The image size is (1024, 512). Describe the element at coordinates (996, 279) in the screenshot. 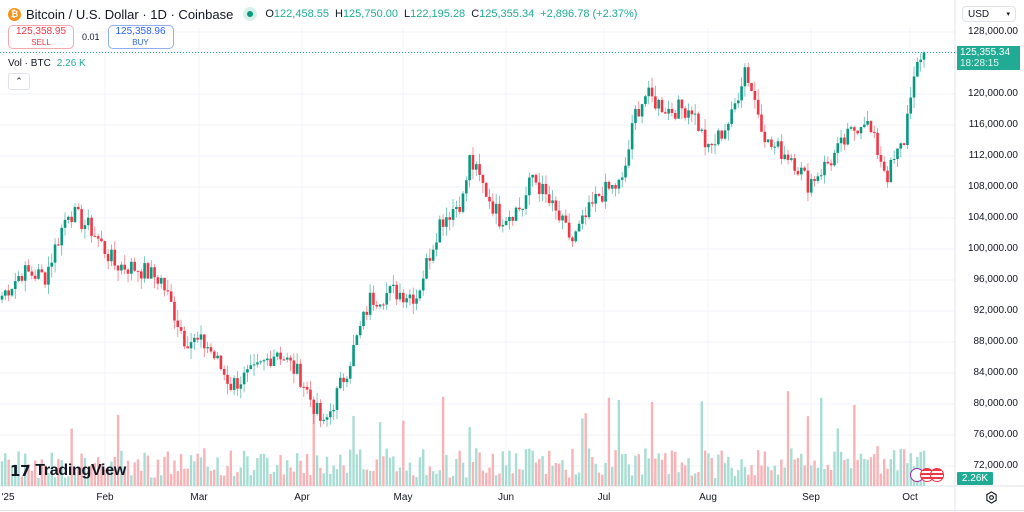

I see `price-axis-label: 96,000.00` at that location.